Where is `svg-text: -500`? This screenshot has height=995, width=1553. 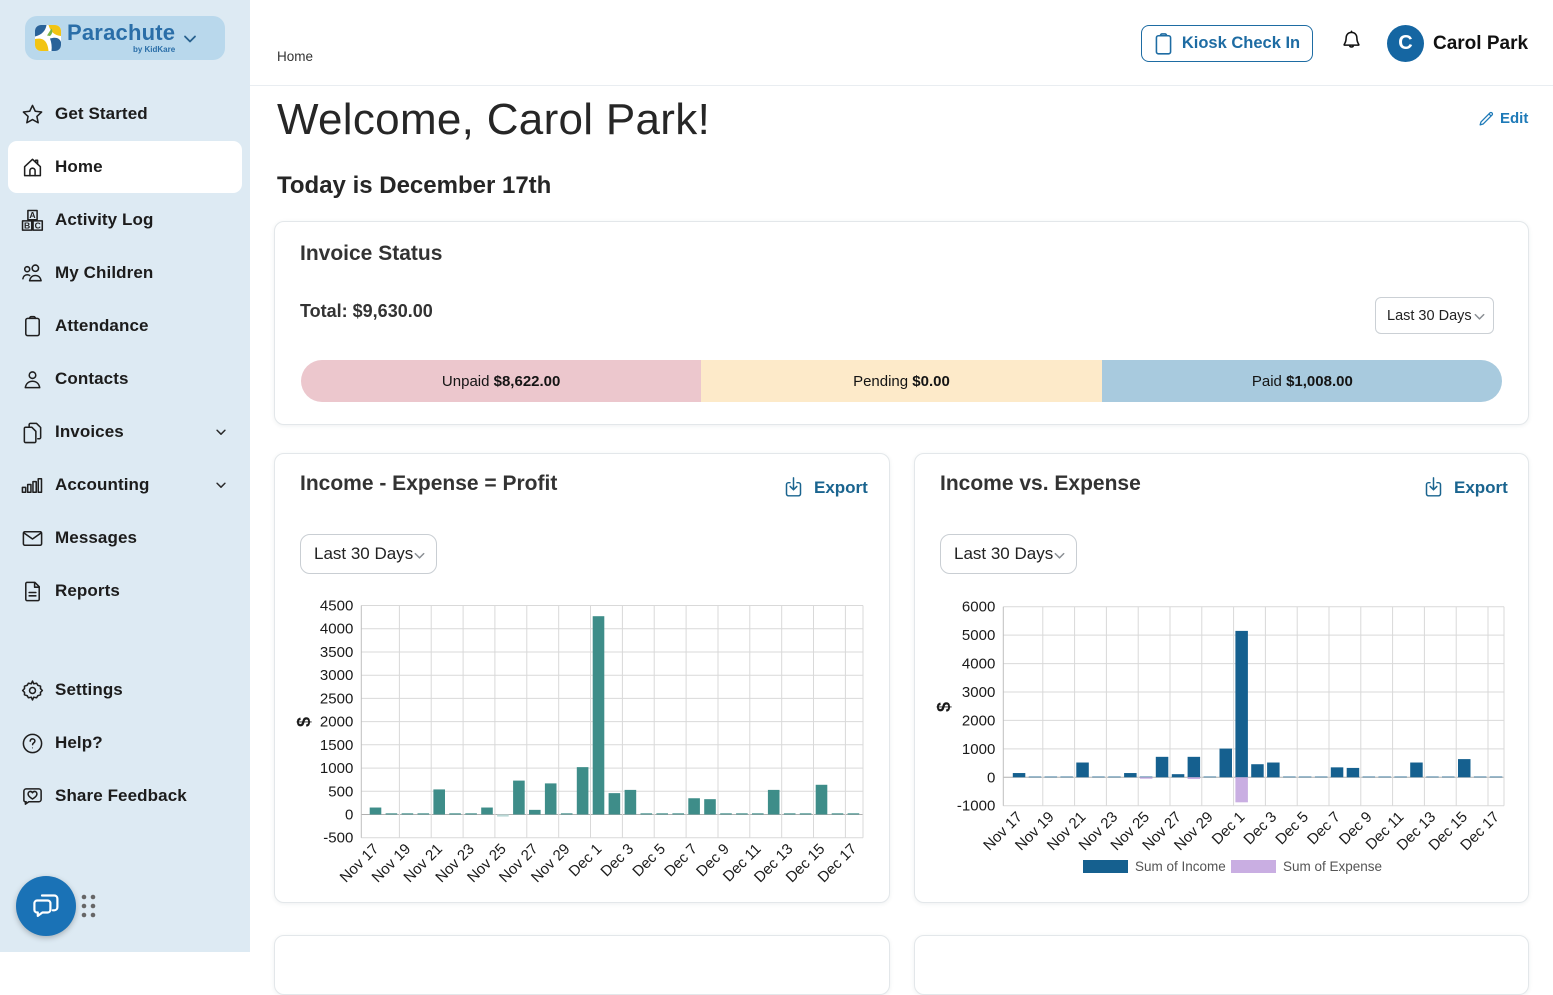
svg-text: -500 is located at coordinates (338, 838).